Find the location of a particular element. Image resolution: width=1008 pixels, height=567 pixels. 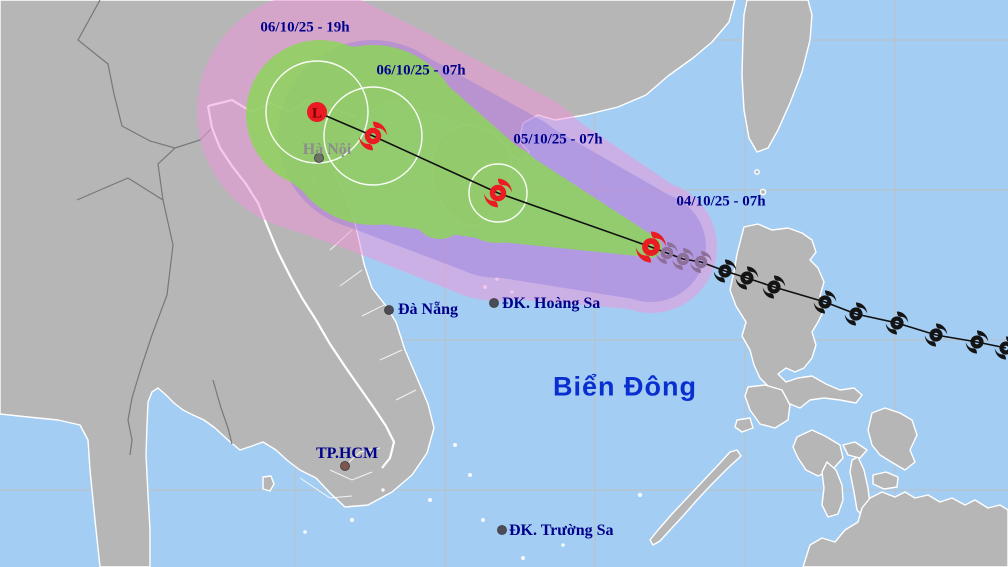

phu-quoc-island is located at coordinates (268, 483).